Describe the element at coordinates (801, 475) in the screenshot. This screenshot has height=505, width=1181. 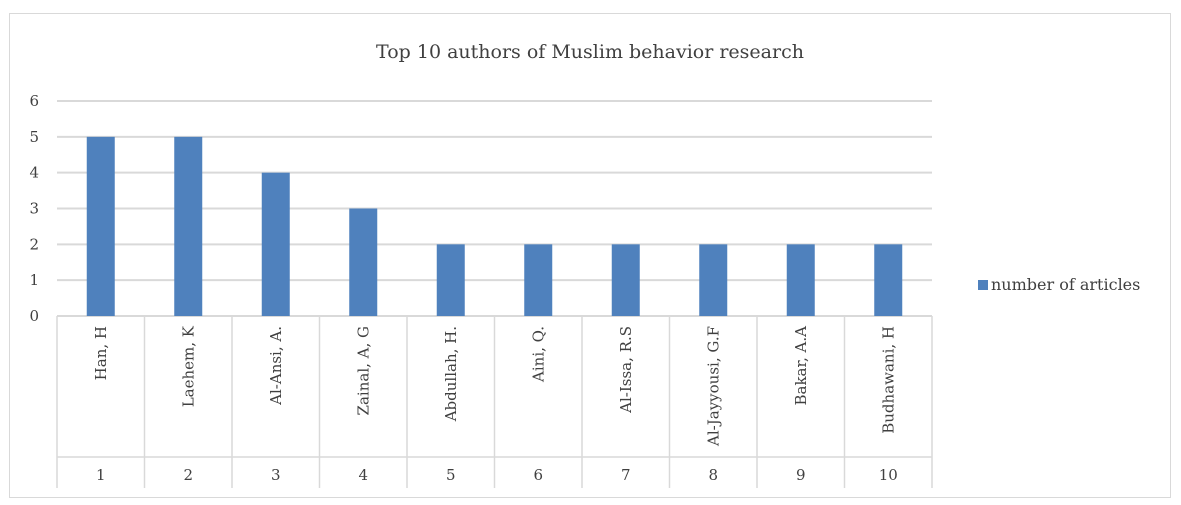
I see `x-category-number: 9` at that location.